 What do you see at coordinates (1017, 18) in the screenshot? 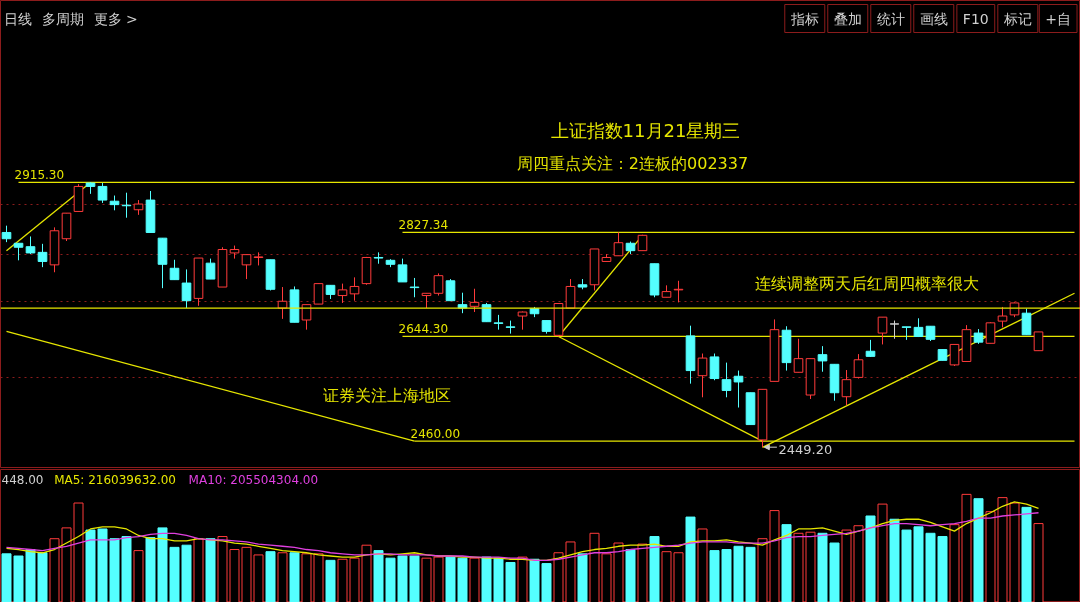
I see `text: 标记` at bounding box center [1017, 18].